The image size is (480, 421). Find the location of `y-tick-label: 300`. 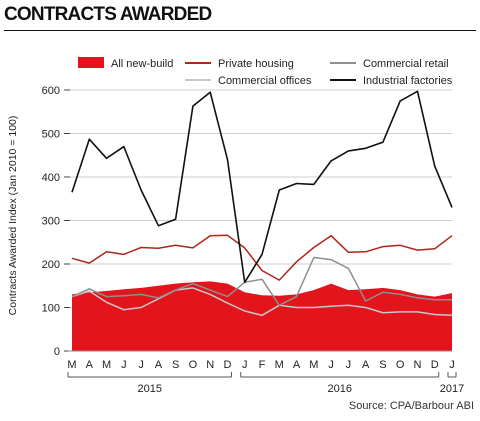

y-tick-label: 300 is located at coordinates (51, 222).